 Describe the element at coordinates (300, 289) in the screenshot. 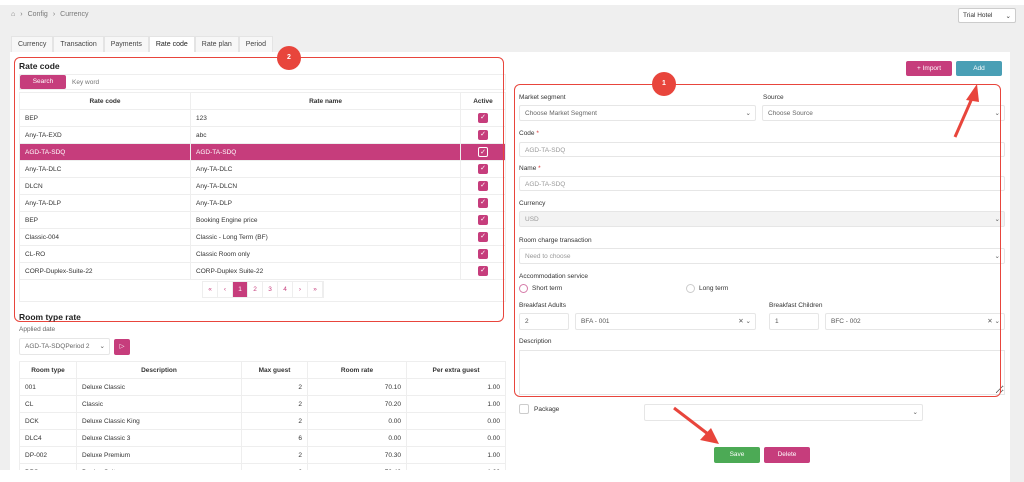

I see `page-button: ›` at that location.